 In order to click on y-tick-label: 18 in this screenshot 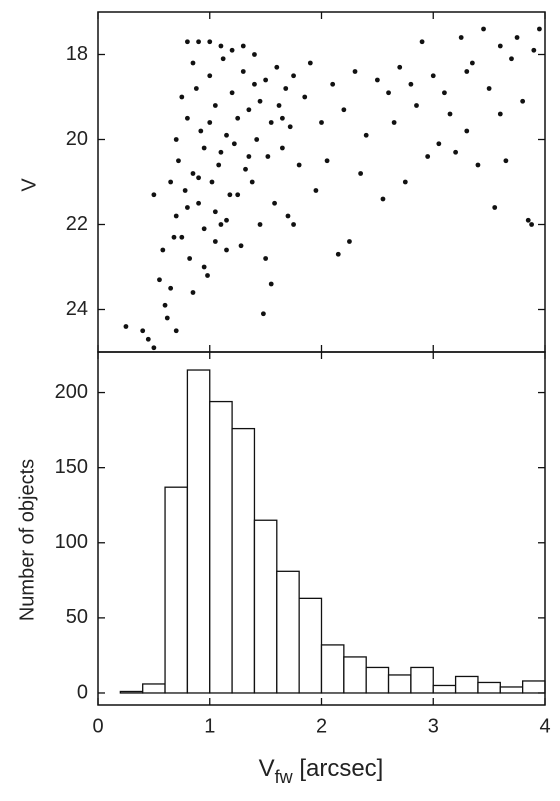, I will do `click(77, 54)`.